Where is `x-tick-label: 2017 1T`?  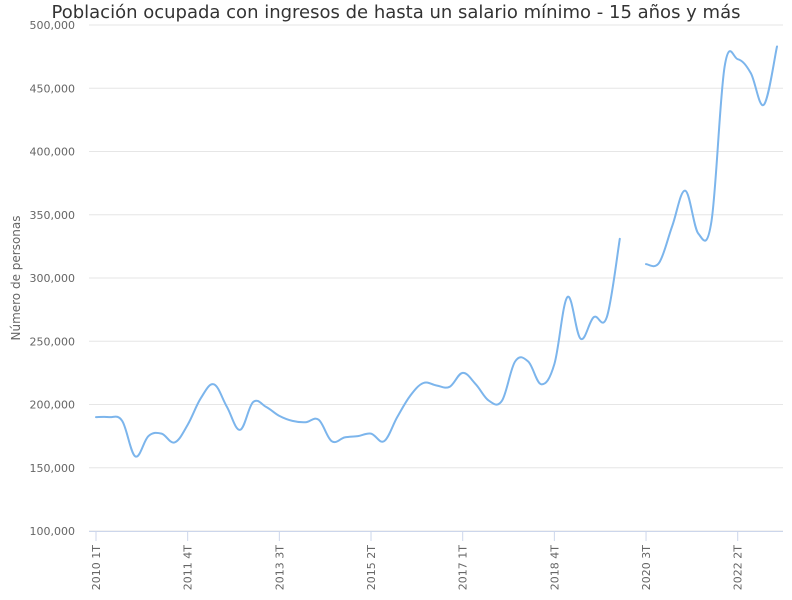 x-tick-label: 2017 1T is located at coordinates (463, 567).